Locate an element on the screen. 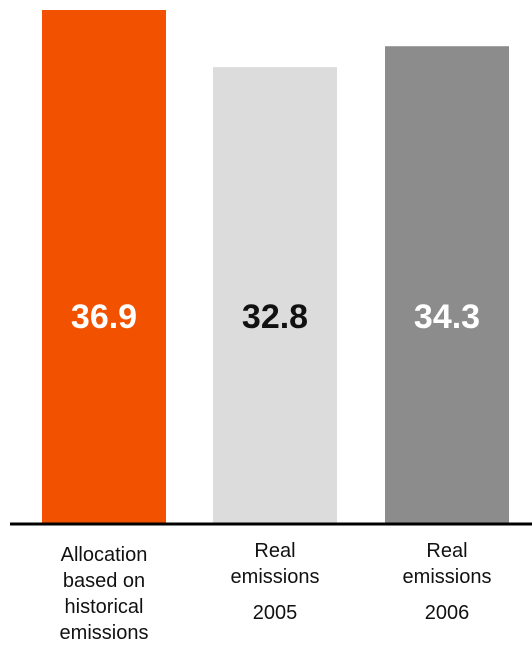  category-label-3: Real emissions 2006 is located at coordinates (447, 582).